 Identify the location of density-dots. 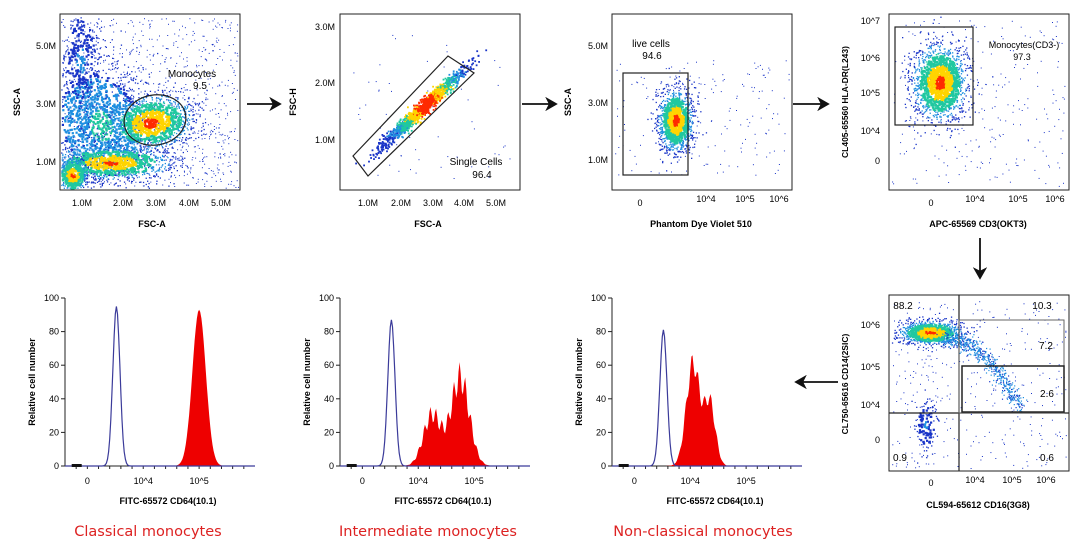
(432, 106).